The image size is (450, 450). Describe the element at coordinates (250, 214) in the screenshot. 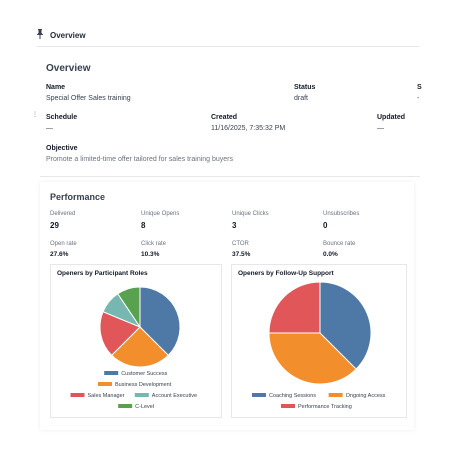

I see `metric-label: Unique Clicks` at that location.